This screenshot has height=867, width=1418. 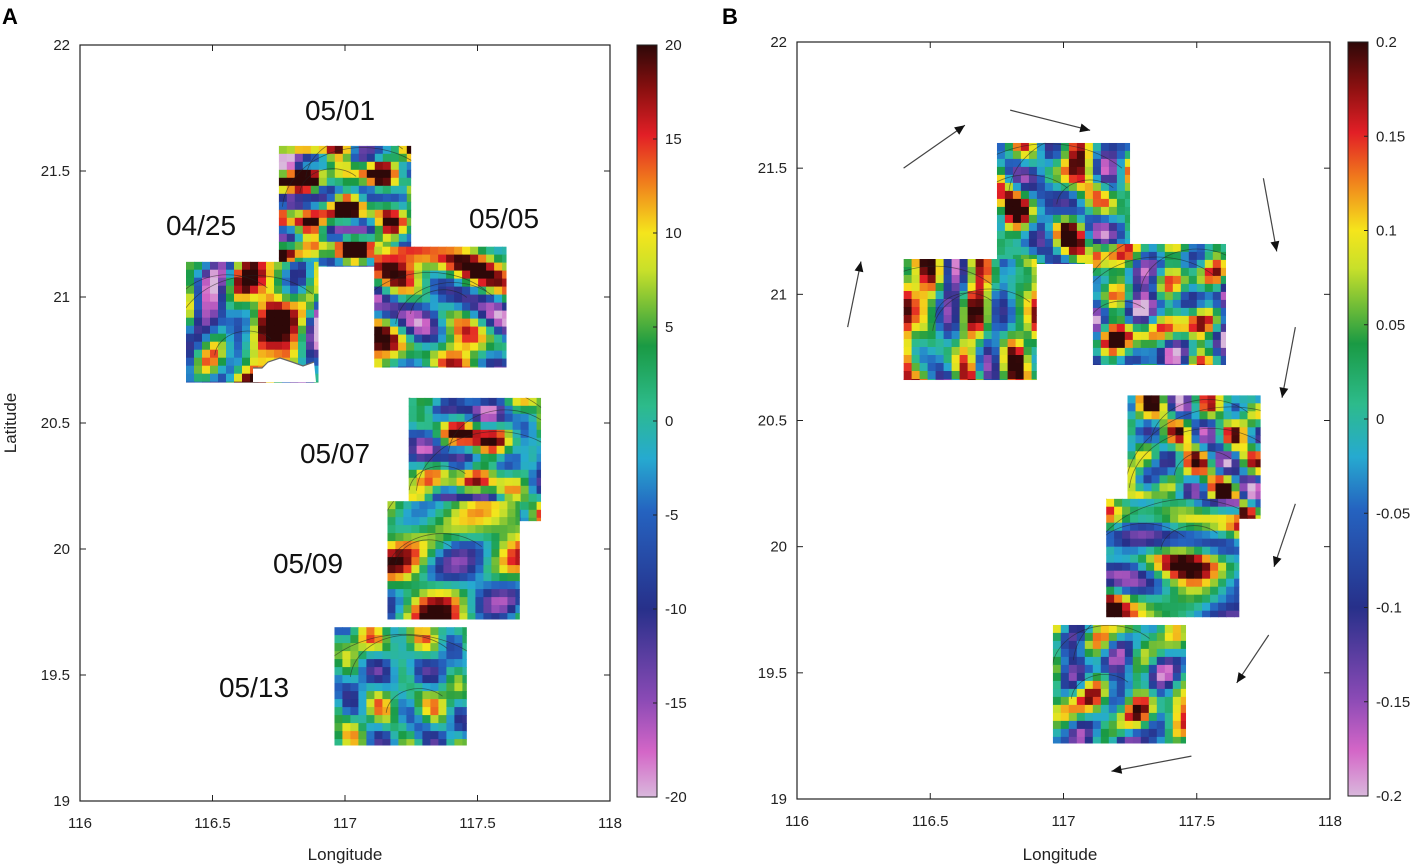 What do you see at coordinates (10, 16) in the screenshot?
I see `panel-a-letter: A` at bounding box center [10, 16].